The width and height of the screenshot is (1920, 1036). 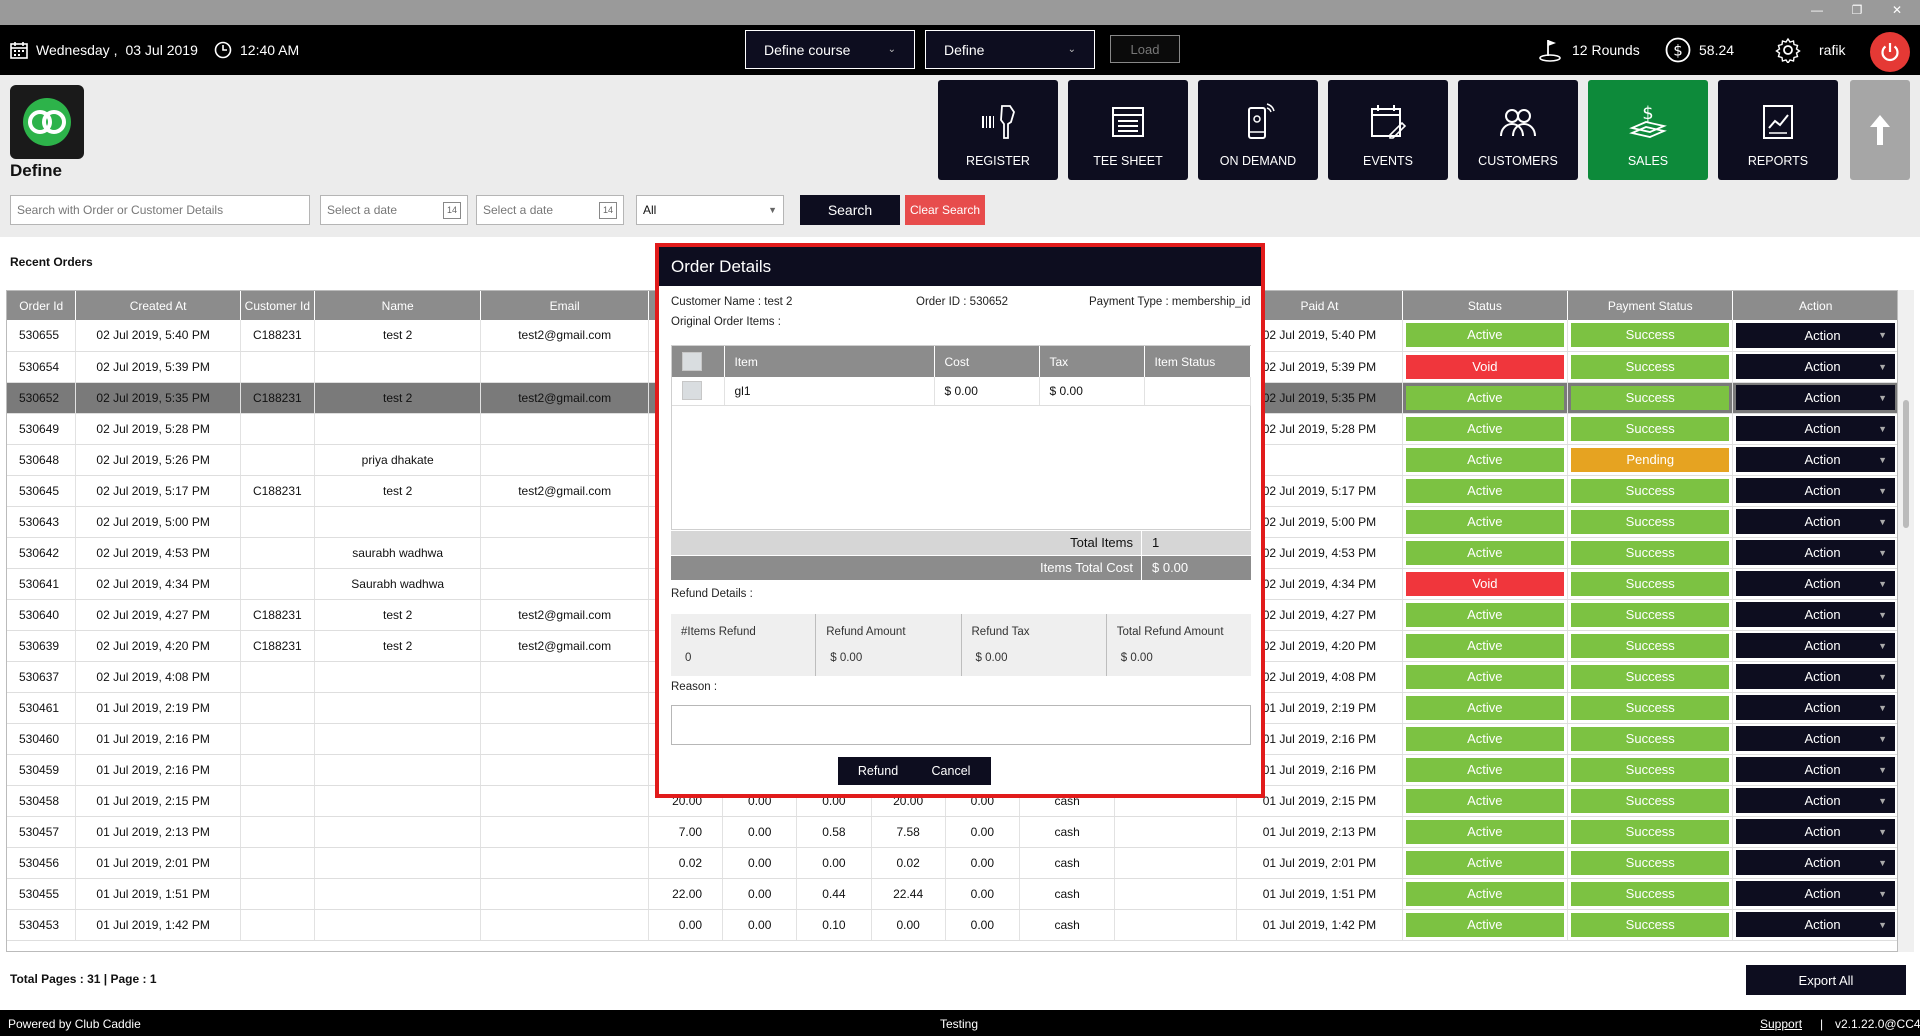 What do you see at coordinates (710, 210) in the screenshot?
I see `status-filter-select: All ▼` at bounding box center [710, 210].